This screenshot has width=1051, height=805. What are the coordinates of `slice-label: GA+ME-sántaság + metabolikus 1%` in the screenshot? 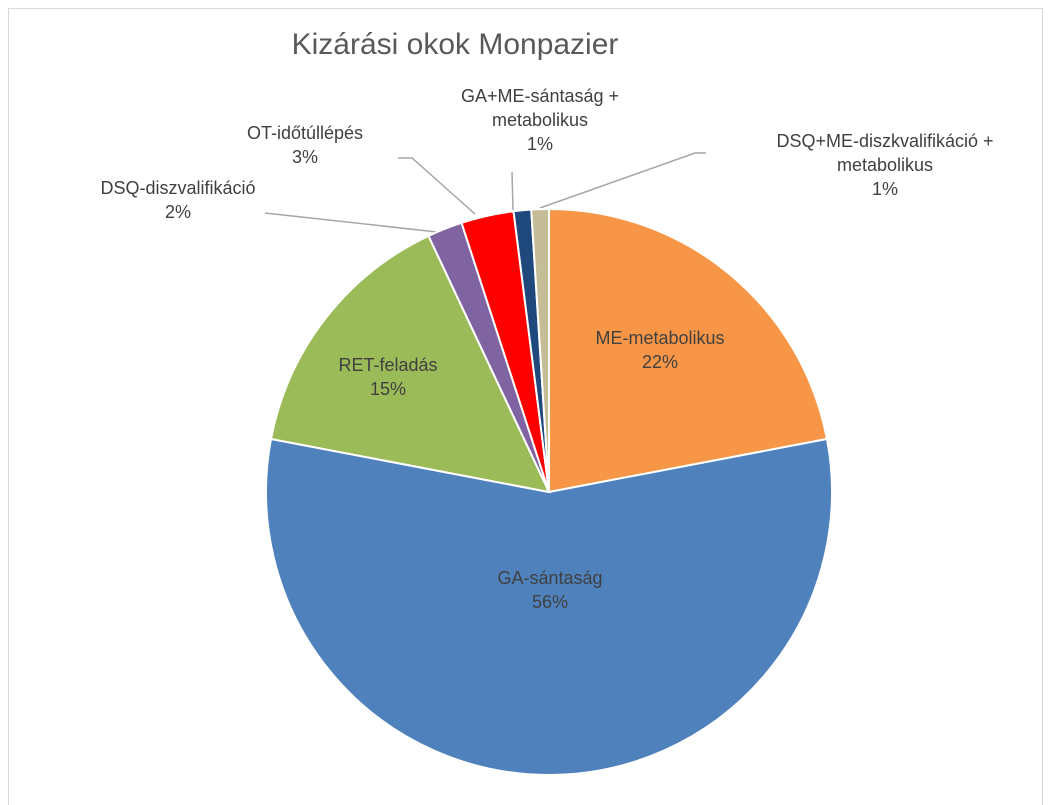 It's located at (540, 120).